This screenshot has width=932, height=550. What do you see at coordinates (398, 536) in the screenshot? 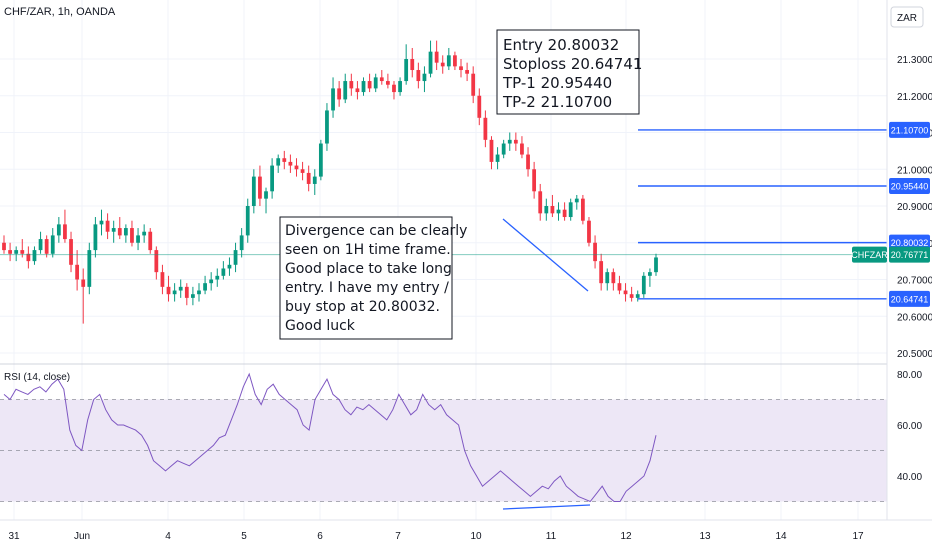
I see `time-tick-label: 7` at bounding box center [398, 536].